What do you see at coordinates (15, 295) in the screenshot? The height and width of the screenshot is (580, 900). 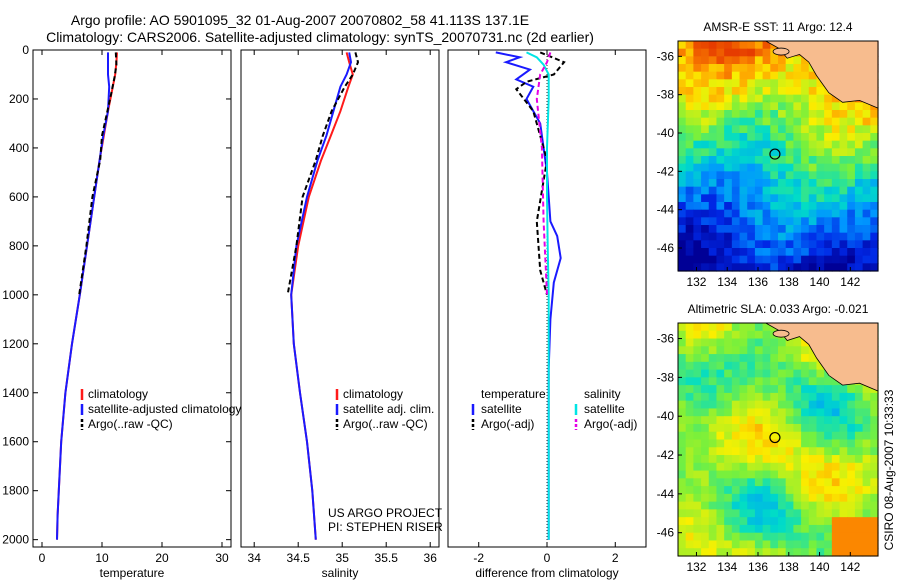 I see `y-tick-label: 1000` at bounding box center [15, 295].